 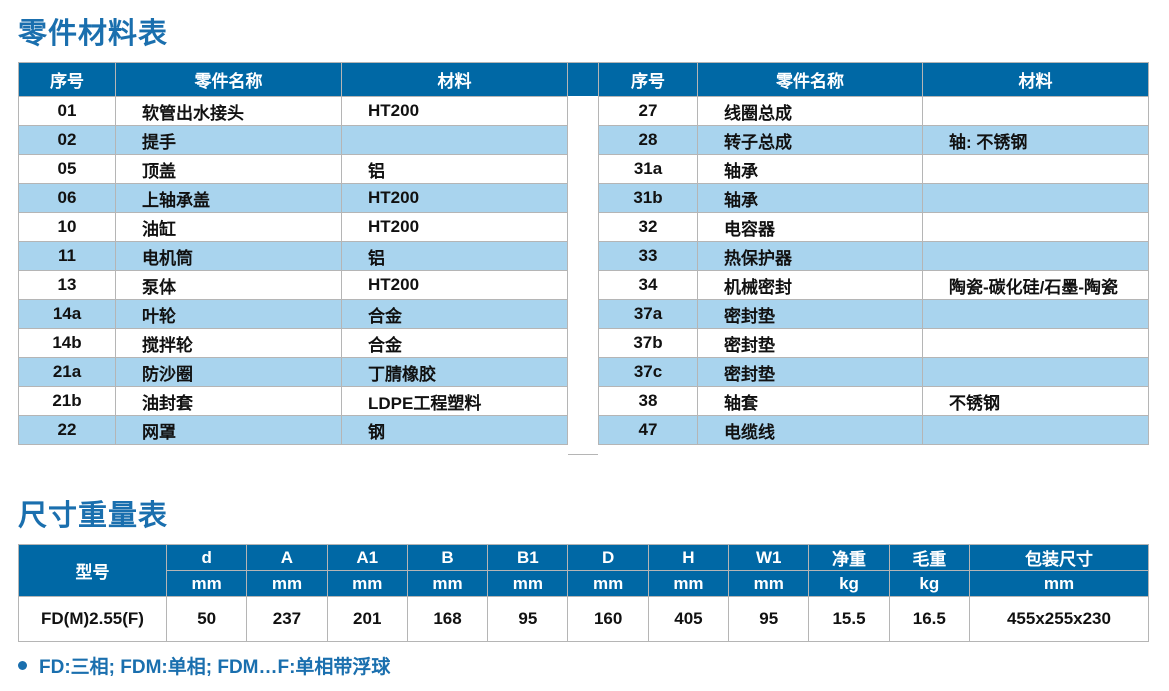 What do you see at coordinates (454, 401) in the screenshot?
I see `material: LDPE工程塑料` at bounding box center [454, 401].